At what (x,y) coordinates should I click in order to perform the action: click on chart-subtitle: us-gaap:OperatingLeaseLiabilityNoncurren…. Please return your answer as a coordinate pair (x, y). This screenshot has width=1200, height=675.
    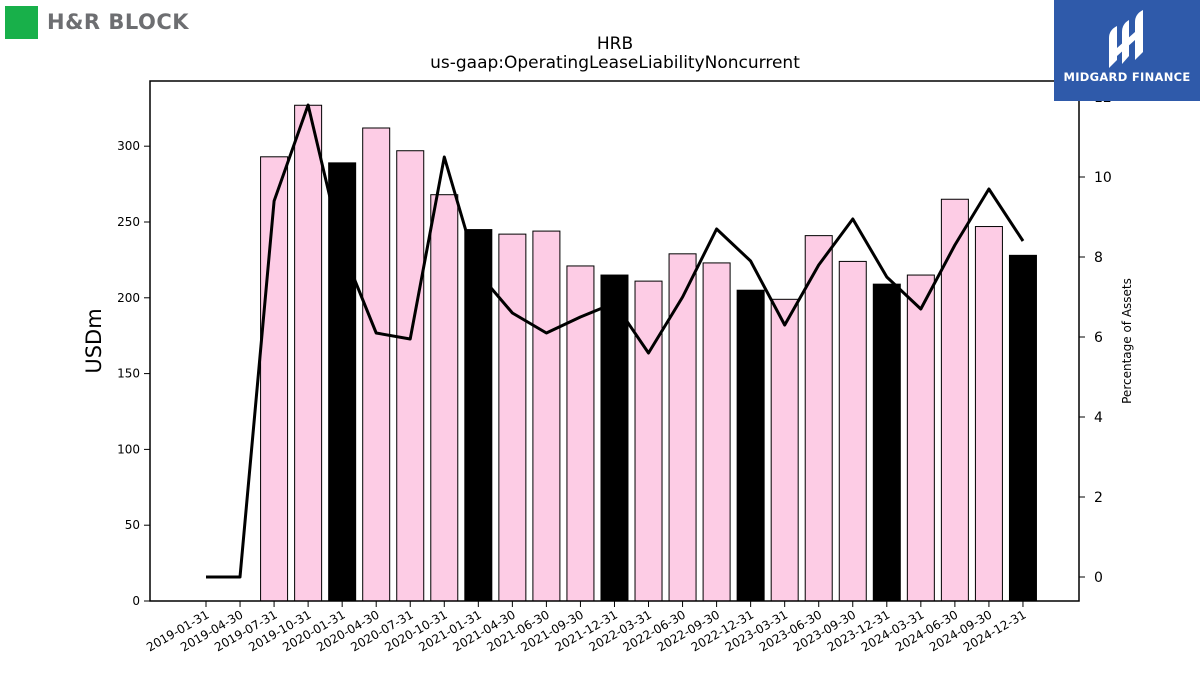
    Looking at the image, I should click on (615, 63).